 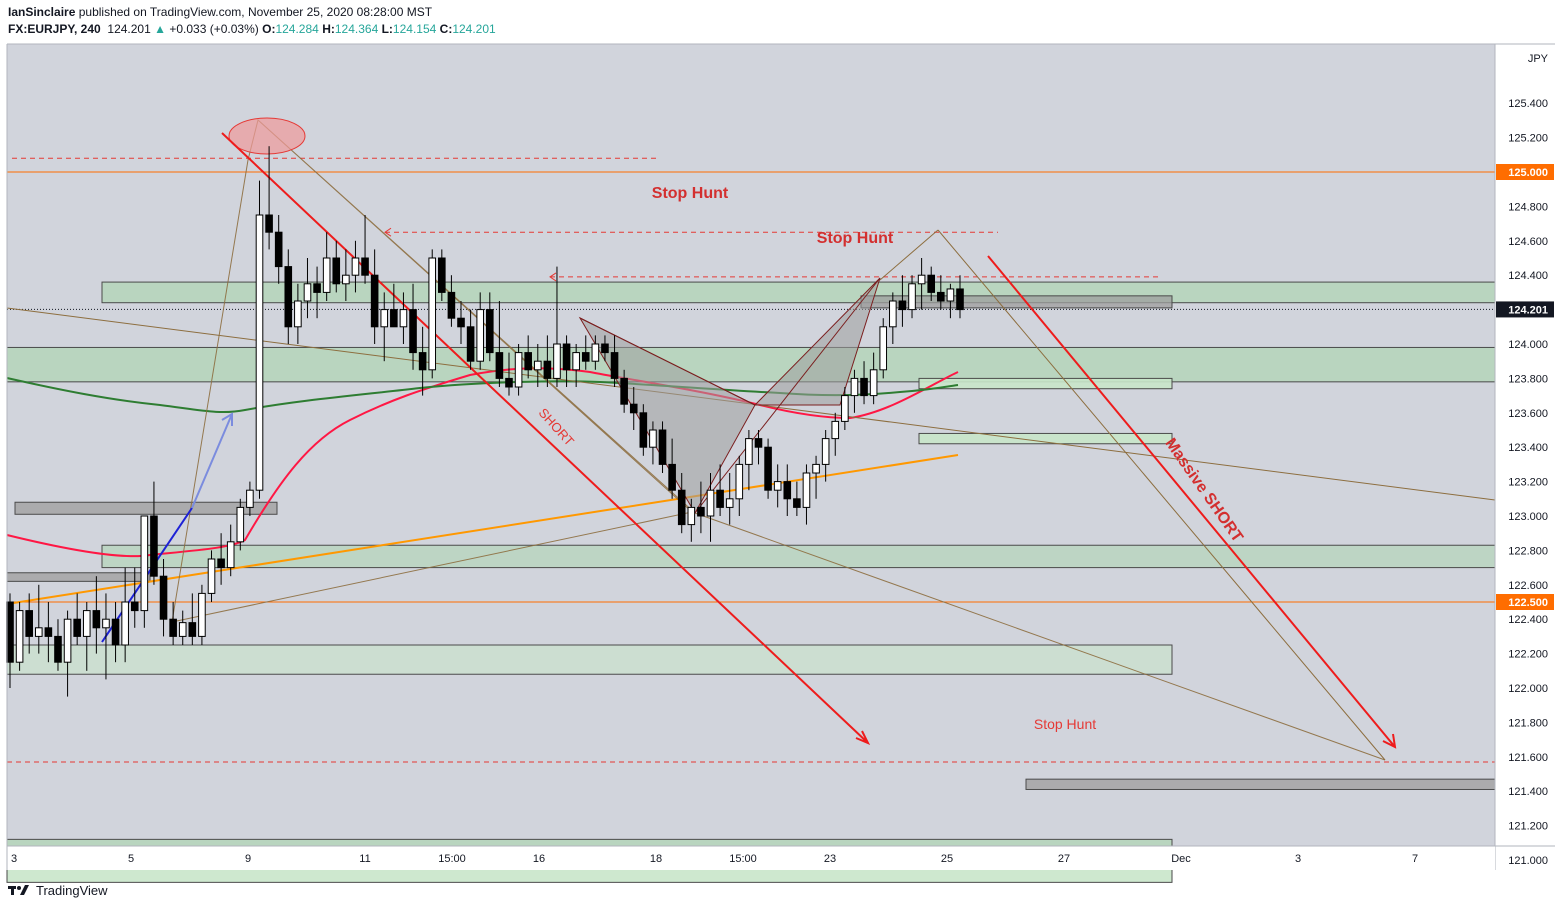 What do you see at coordinates (1528, 603) in the screenshot?
I see `price-tag-label: 122.500` at bounding box center [1528, 603].